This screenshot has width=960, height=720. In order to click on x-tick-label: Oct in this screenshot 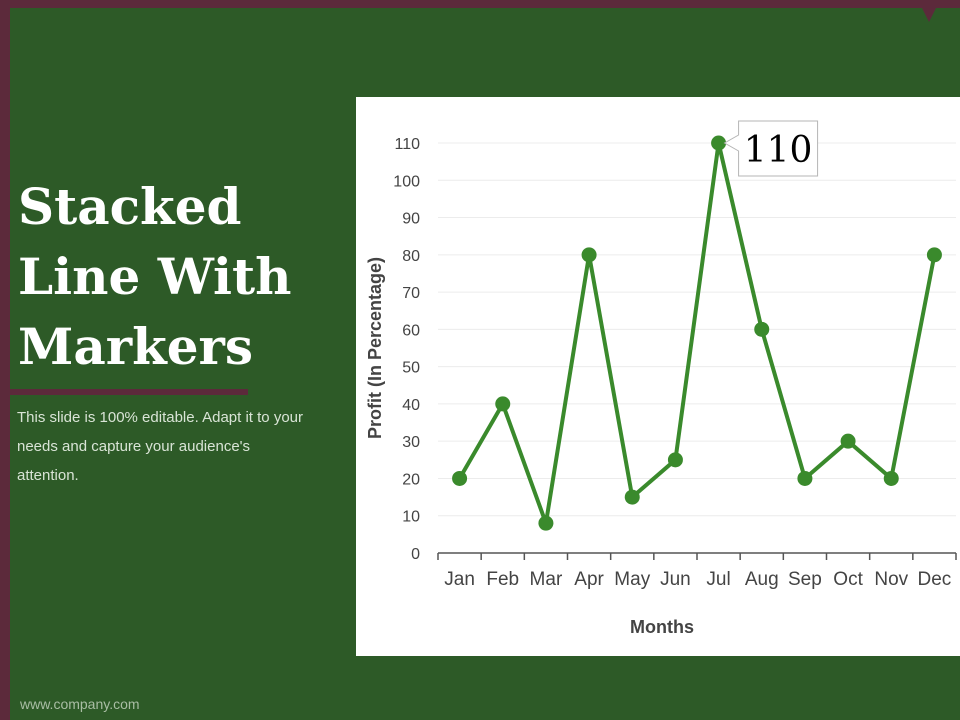, I will do `click(848, 579)`.